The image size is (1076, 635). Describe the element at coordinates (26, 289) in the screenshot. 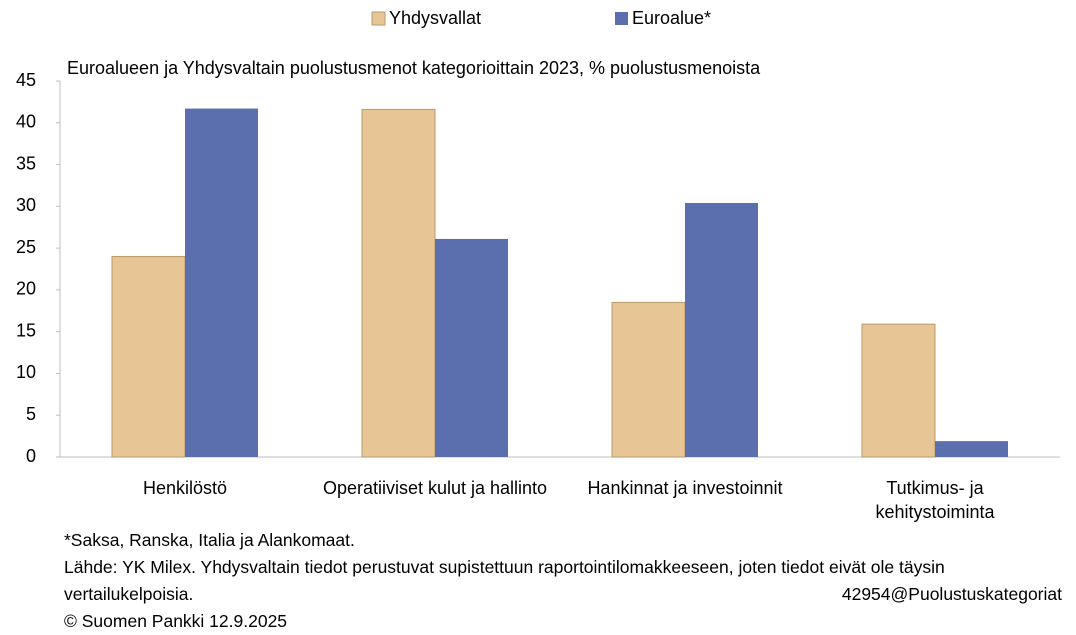

I see `y-tick-label: 20` at that location.